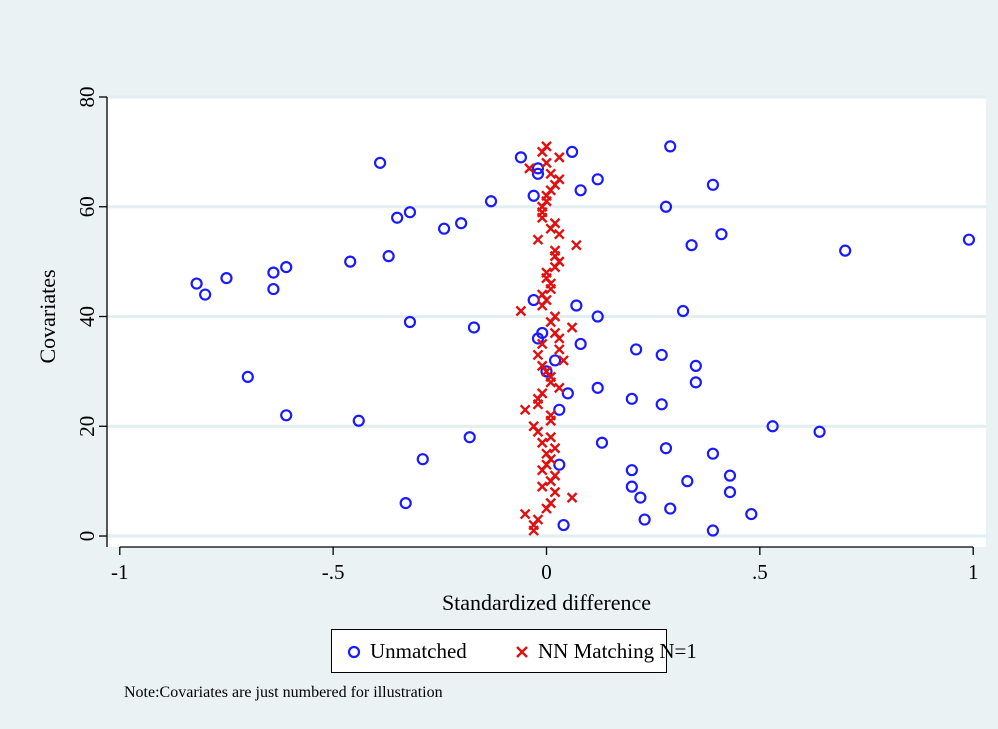 Image resolution: width=998 pixels, height=729 pixels. Describe the element at coordinates (973, 572) in the screenshot. I see `x-tick-label: 1` at that location.